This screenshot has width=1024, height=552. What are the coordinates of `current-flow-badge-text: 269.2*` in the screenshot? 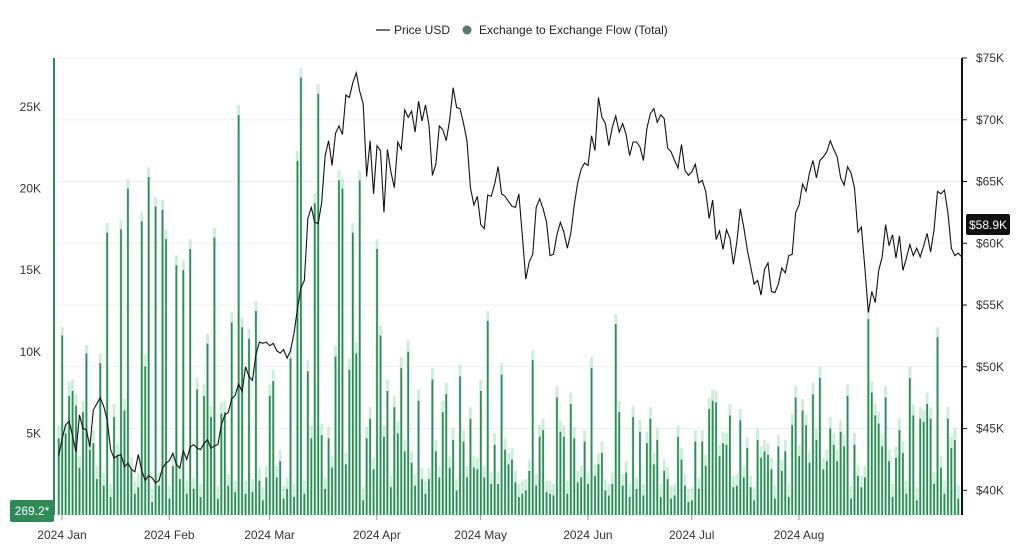 It's located at (32, 511).